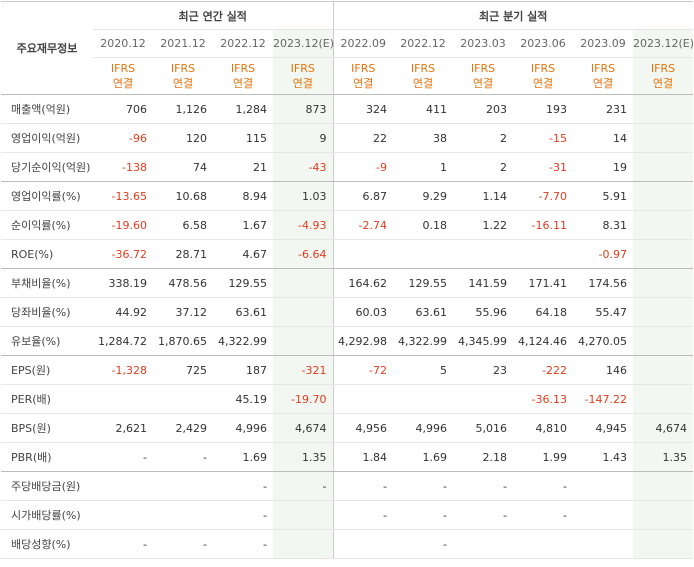  I want to click on basis-bottom: 연결, so click(603, 83).